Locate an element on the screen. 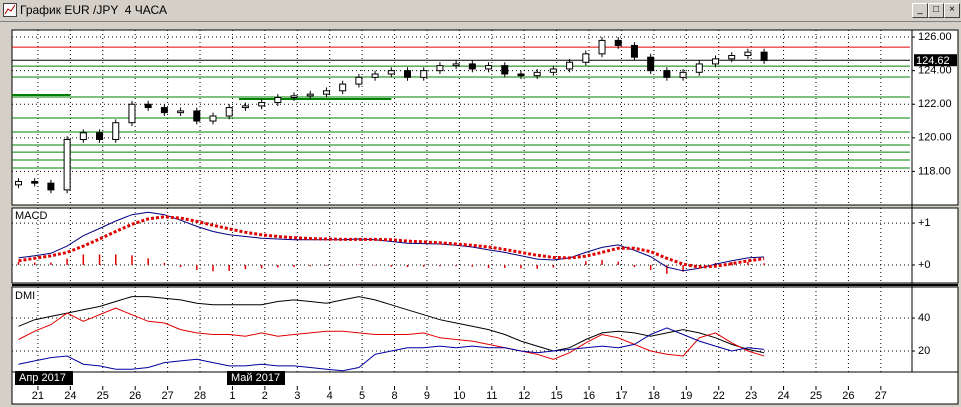 The width and height of the screenshot is (961, 407). y-tick-label: 40 is located at coordinates (924, 318).